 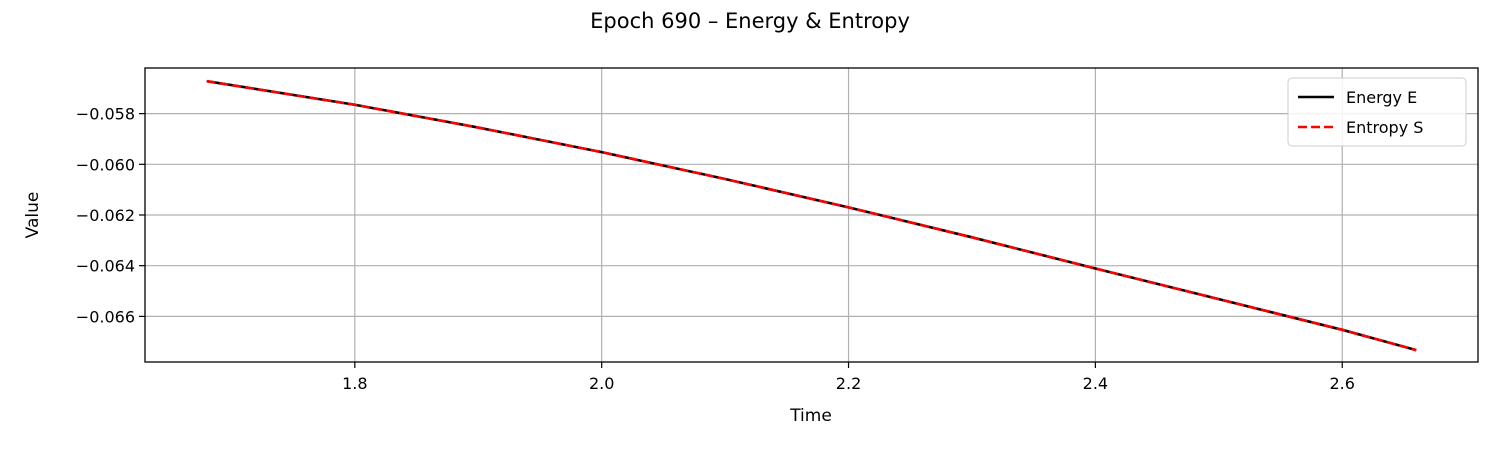 What do you see at coordinates (105, 316) in the screenshot?
I see `y-tick-label: −0.066` at bounding box center [105, 316].